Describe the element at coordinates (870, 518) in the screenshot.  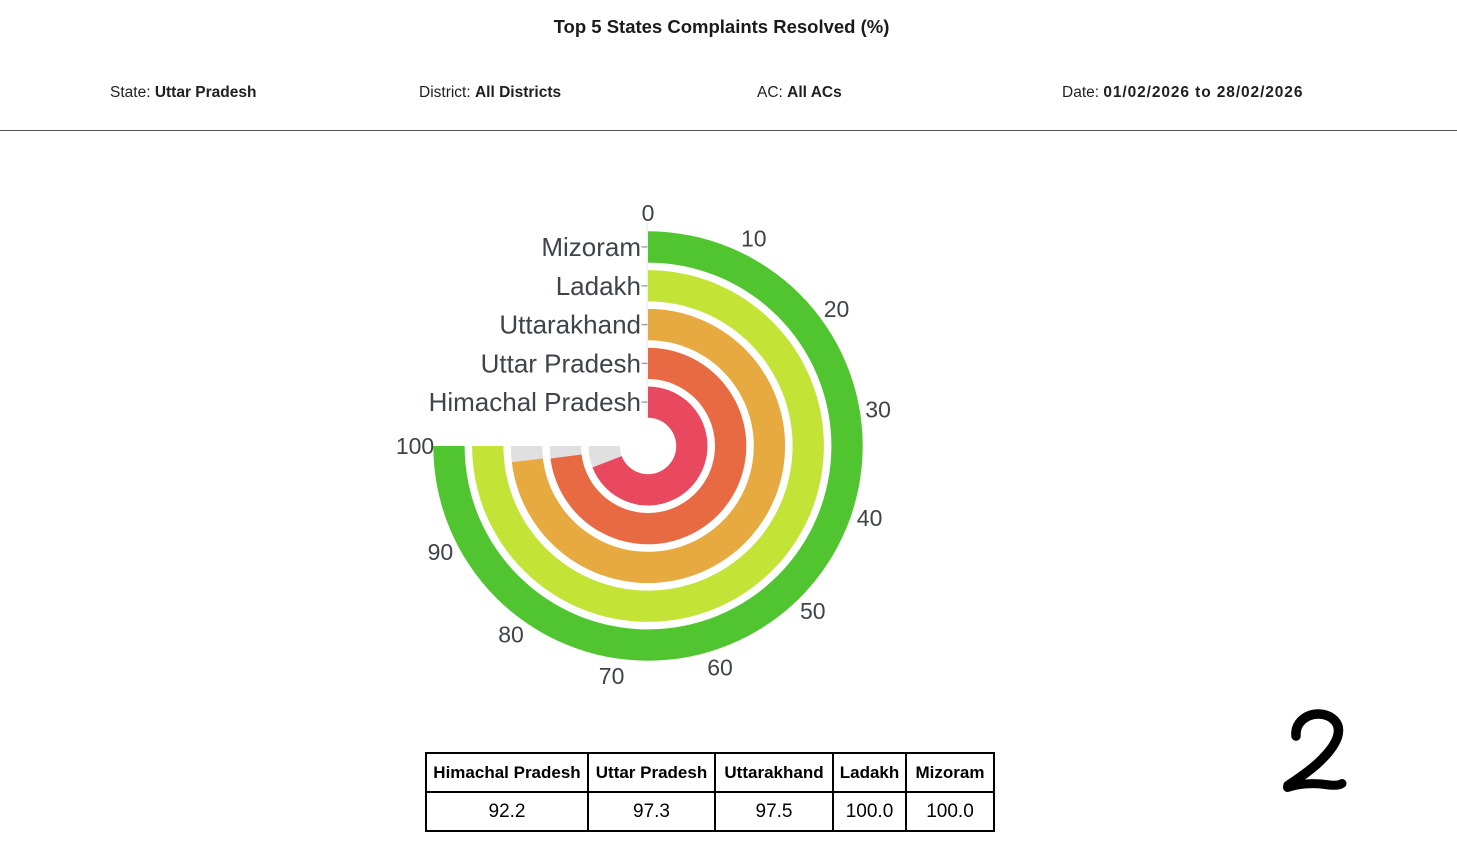
I see `svg-text: 40` at that location.